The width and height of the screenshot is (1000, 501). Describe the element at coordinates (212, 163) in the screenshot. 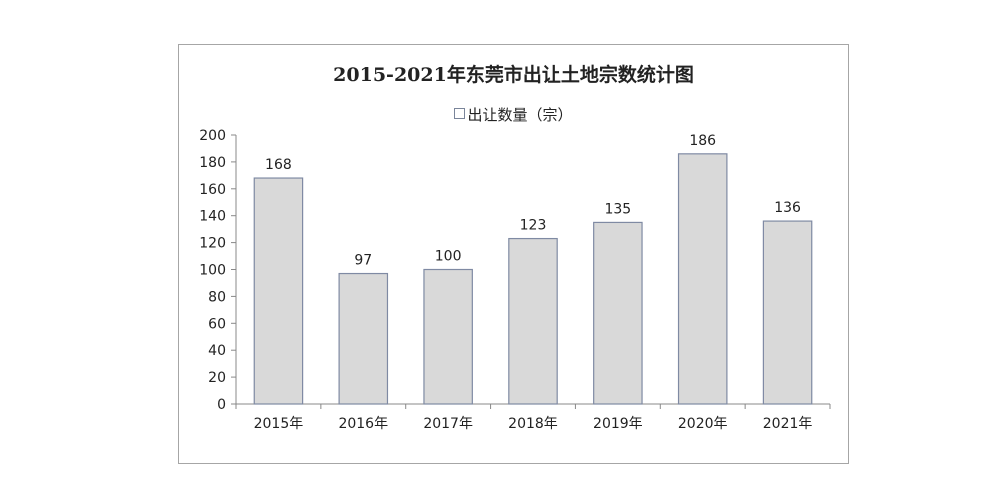

I see `y-tick-label: 180` at that location.